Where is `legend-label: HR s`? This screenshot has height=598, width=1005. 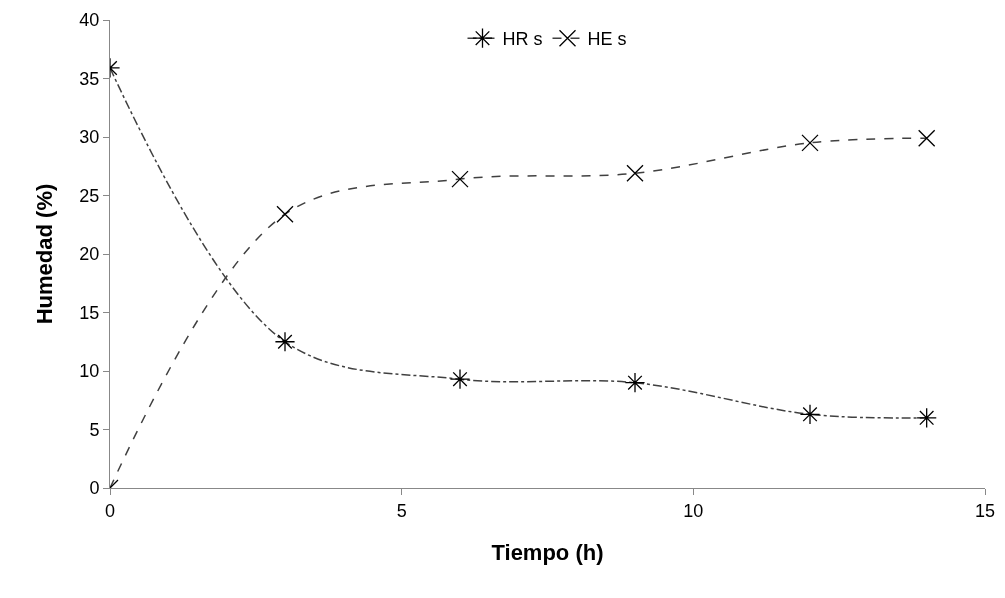
legend-label: HR s is located at coordinates (522, 39).